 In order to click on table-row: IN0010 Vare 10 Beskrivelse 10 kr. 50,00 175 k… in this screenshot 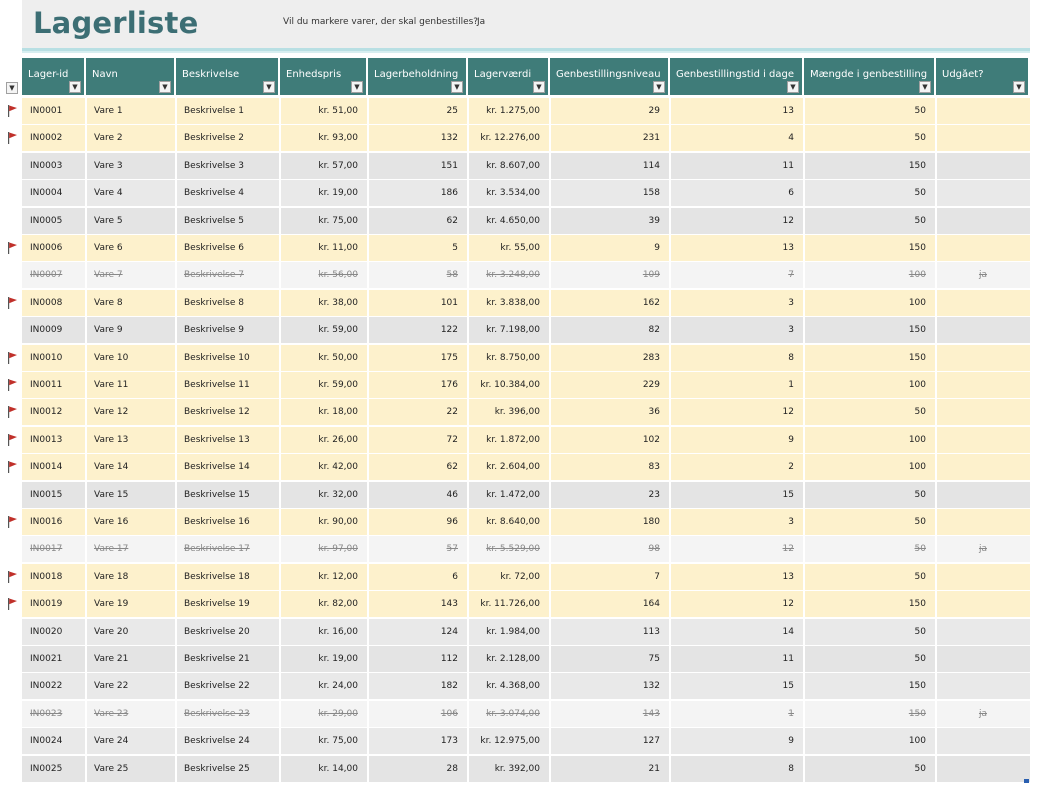, I will do `click(526, 357)`.